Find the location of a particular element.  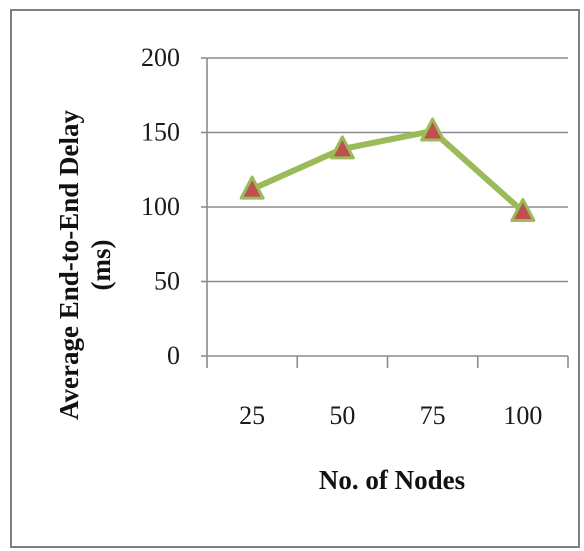

y-tick-label: 50 is located at coordinates (167, 281).